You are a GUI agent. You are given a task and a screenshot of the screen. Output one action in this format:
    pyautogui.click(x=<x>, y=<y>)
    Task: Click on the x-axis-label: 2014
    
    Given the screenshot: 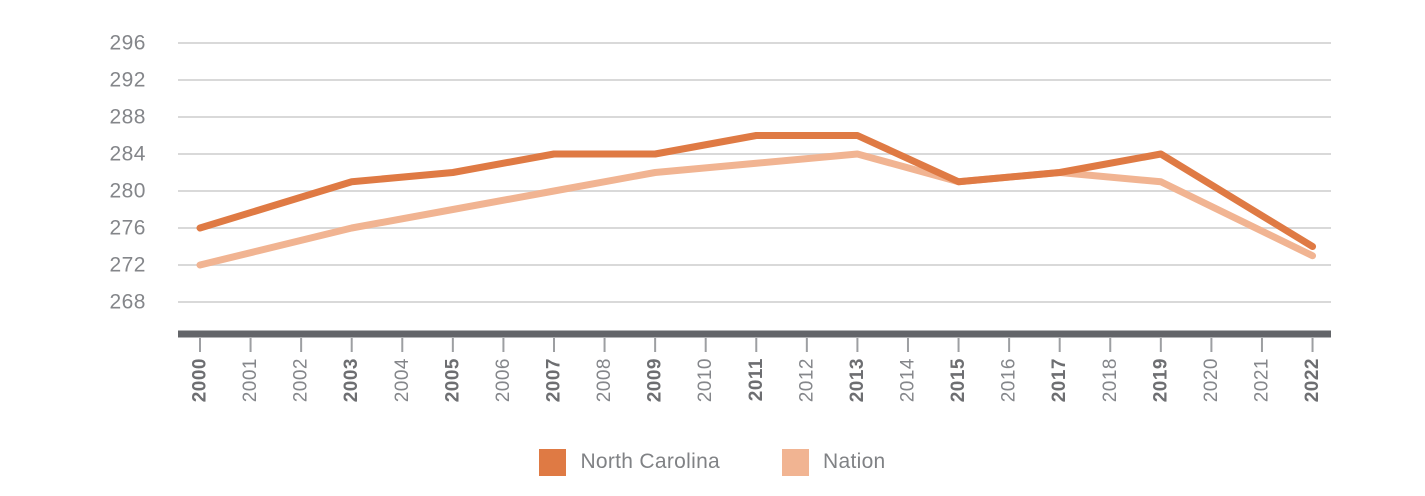 What is the action you would take?
    pyautogui.click(x=907, y=380)
    